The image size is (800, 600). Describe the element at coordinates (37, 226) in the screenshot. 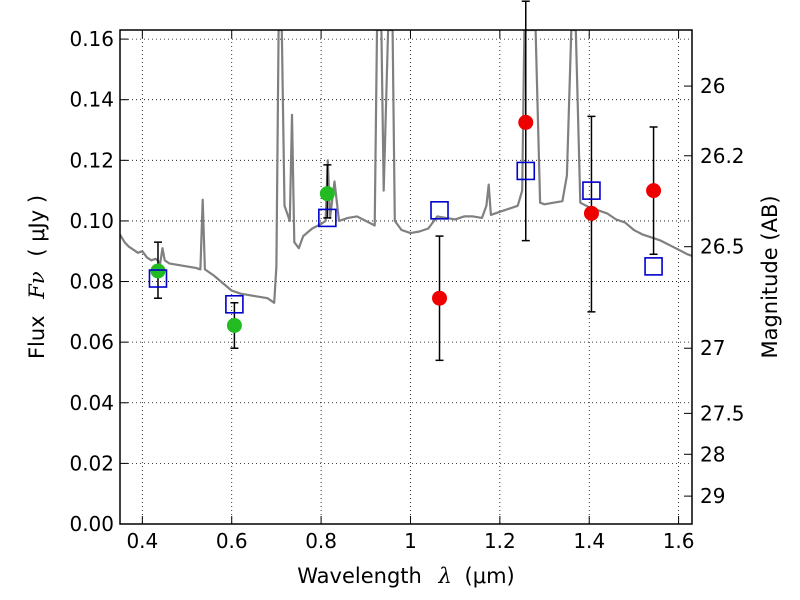

I see `y-axis-title-unit: ( μJy )` at that location.